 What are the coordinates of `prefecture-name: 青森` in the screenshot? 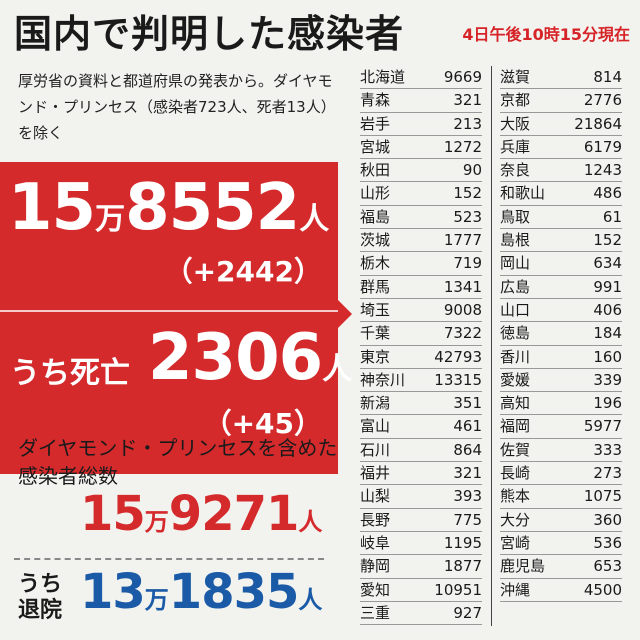 It's located at (375, 100).